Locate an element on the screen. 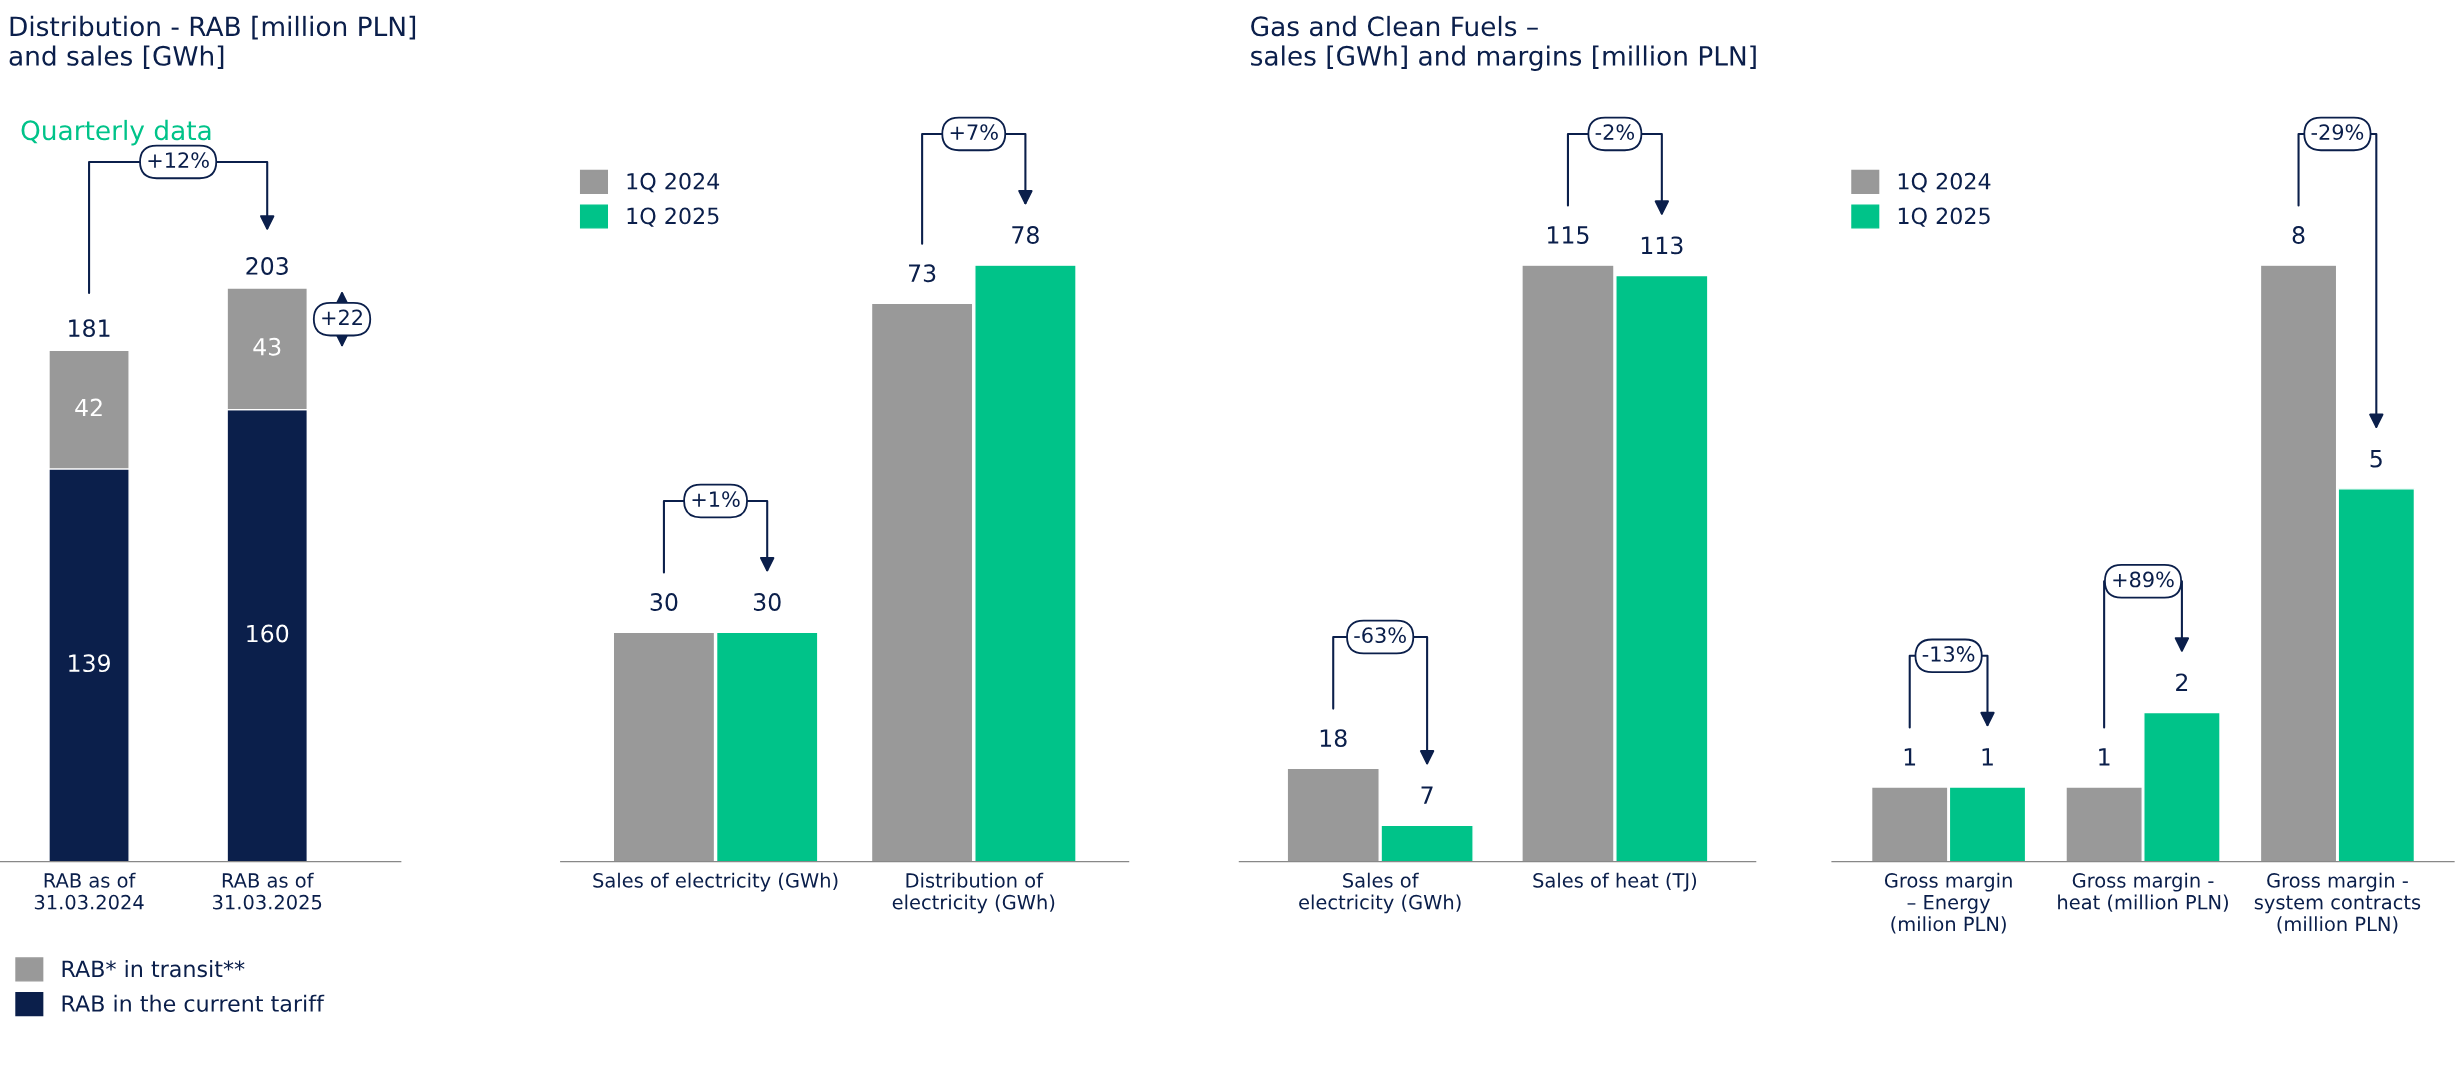  data-label: 73 is located at coordinates (922, 273).